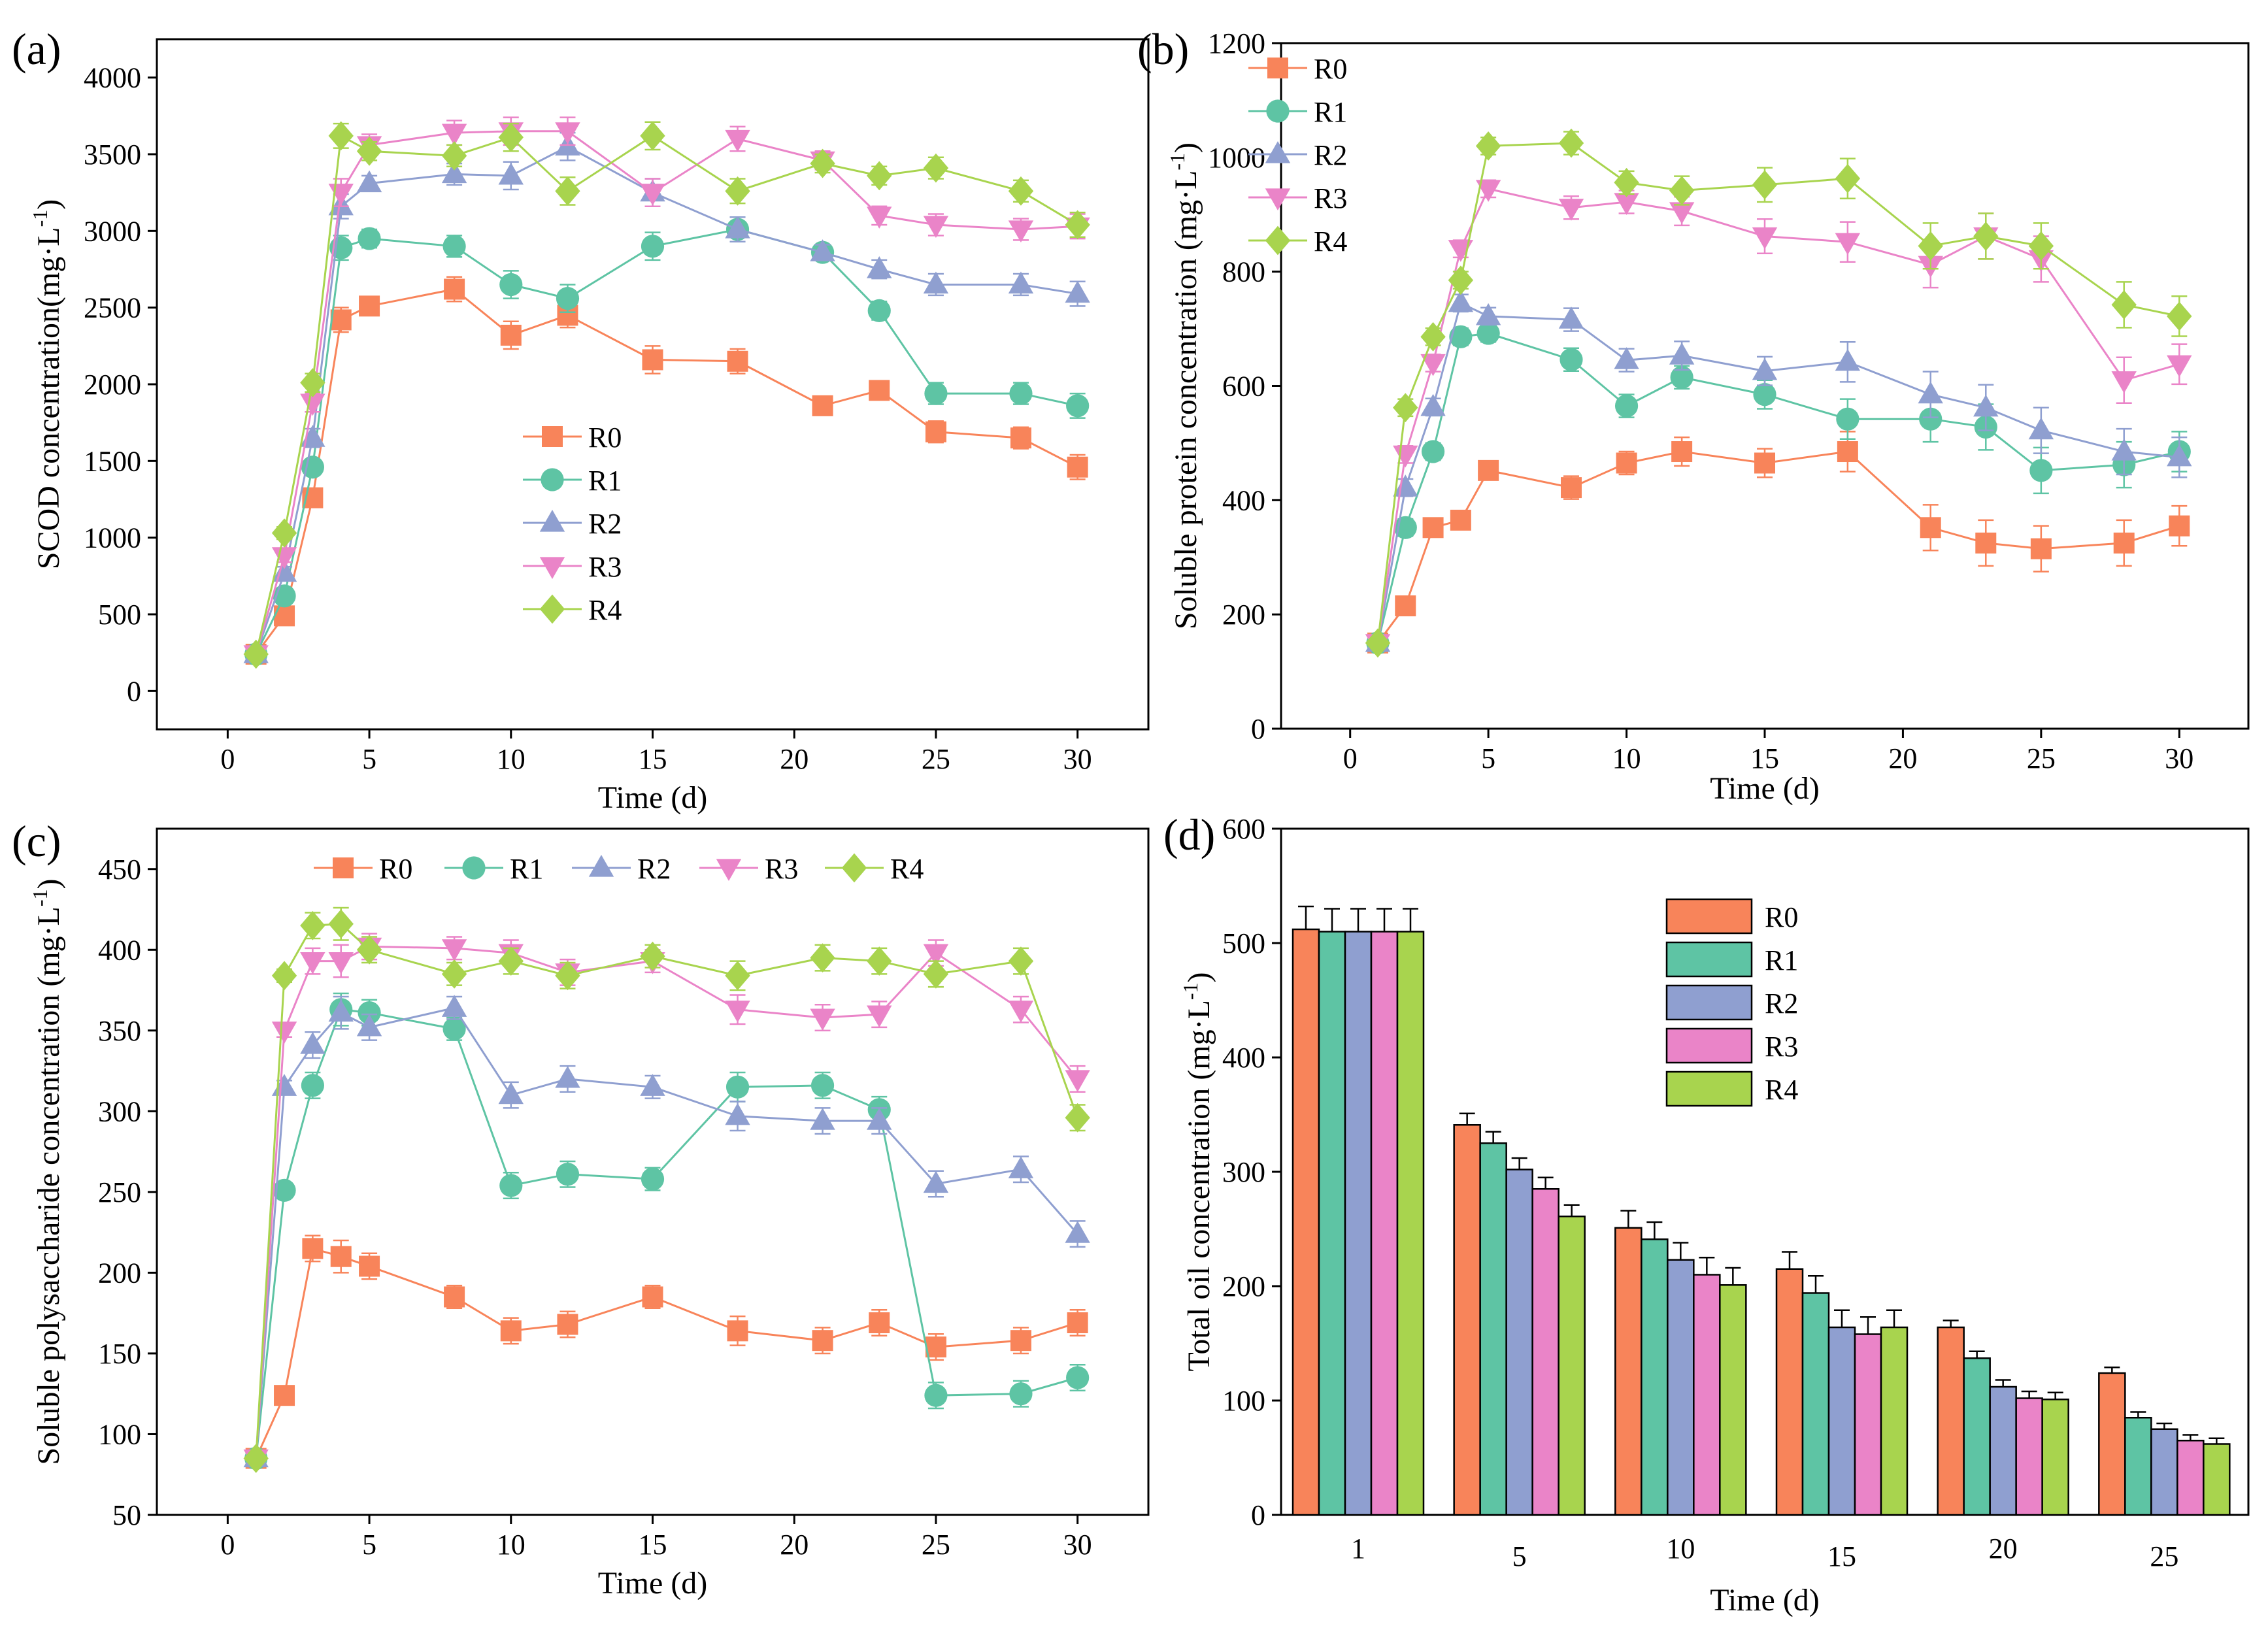  What do you see at coordinates (1781, 1003) in the screenshot?
I see `legend-label: R2` at bounding box center [1781, 1003].